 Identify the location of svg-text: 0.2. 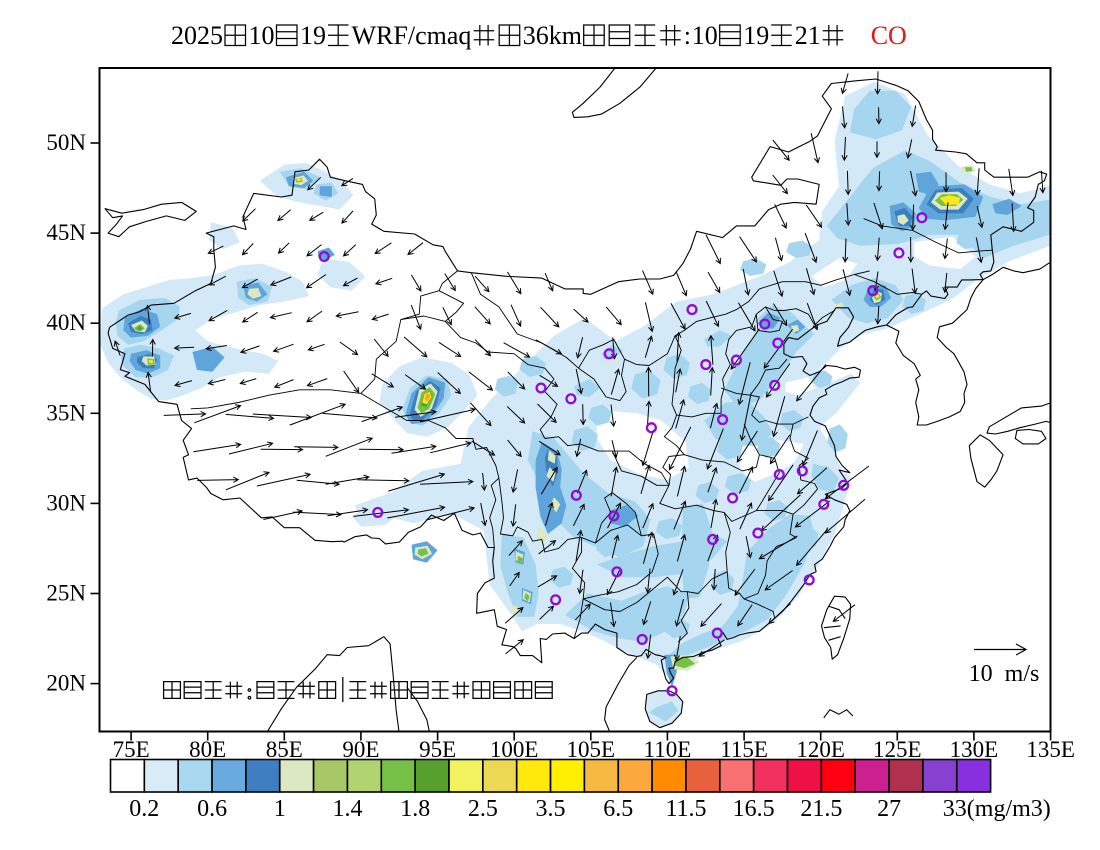
(144, 809).